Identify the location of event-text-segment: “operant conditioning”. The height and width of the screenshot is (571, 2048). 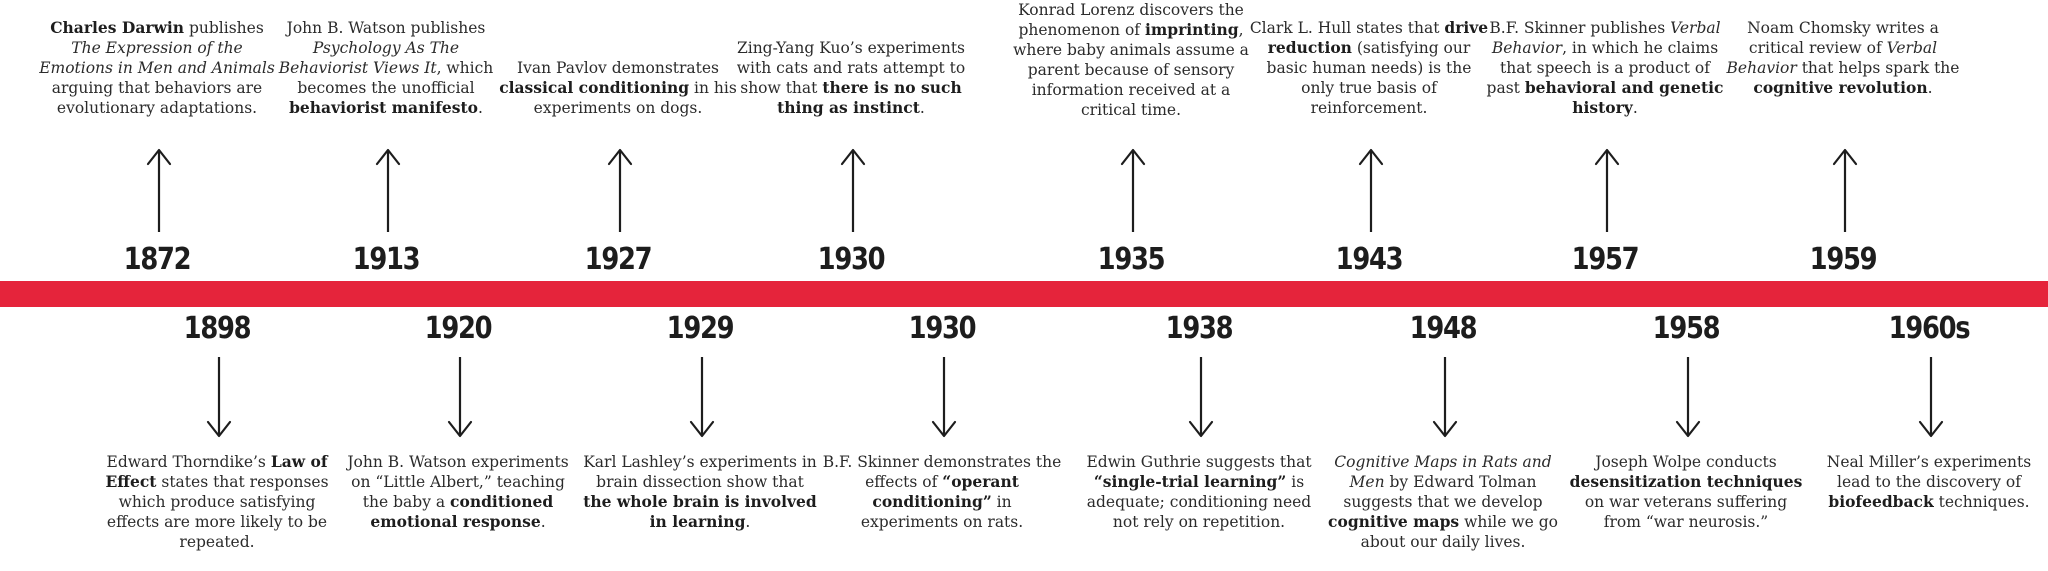
(945, 491).